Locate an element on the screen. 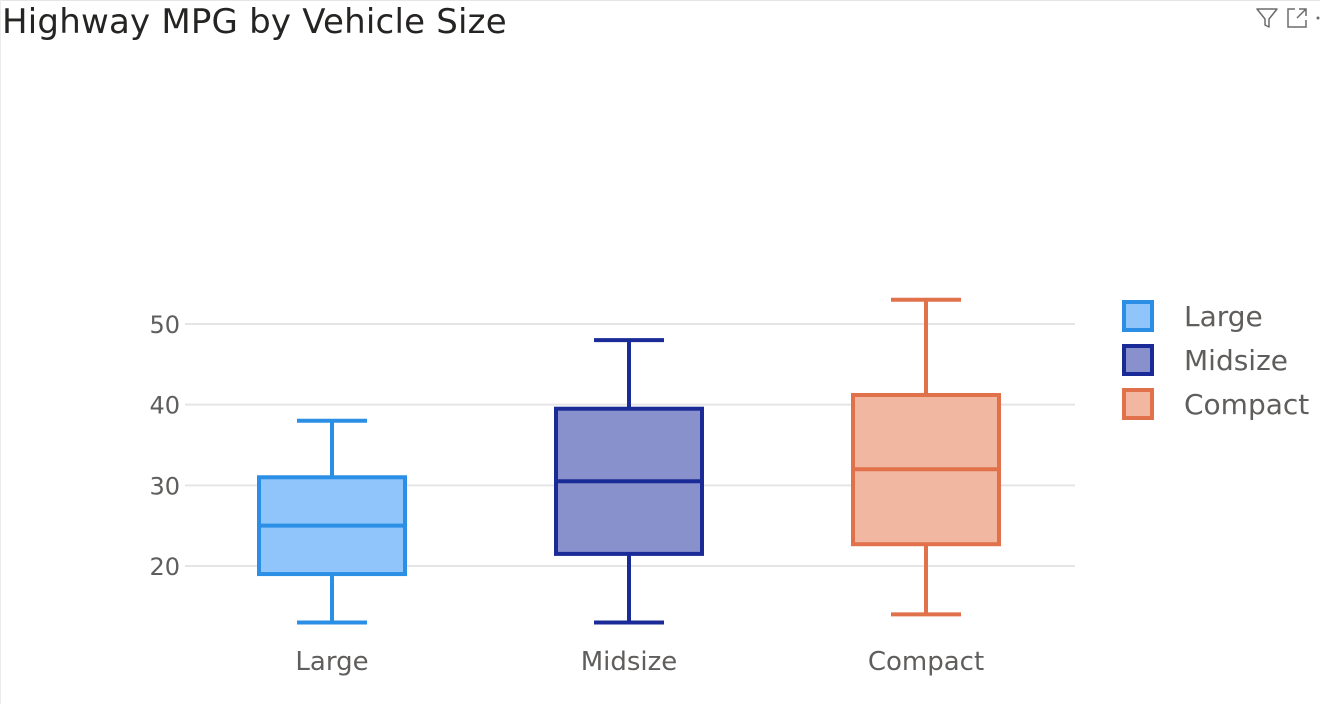 This screenshot has height=704, width=1320. visual-top-border is located at coordinates (660, 0).